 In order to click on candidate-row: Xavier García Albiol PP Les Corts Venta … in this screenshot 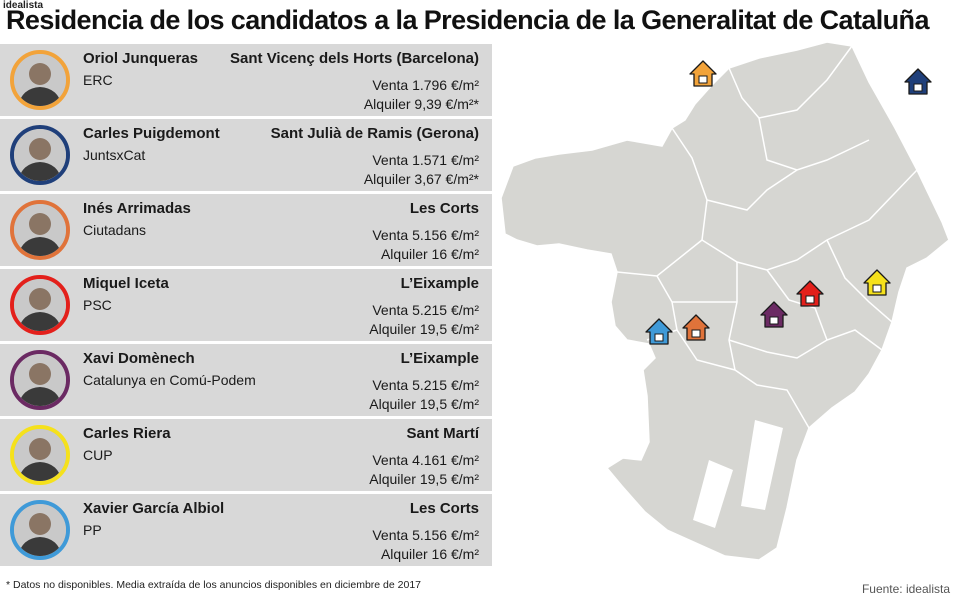, I will do `click(246, 531)`.